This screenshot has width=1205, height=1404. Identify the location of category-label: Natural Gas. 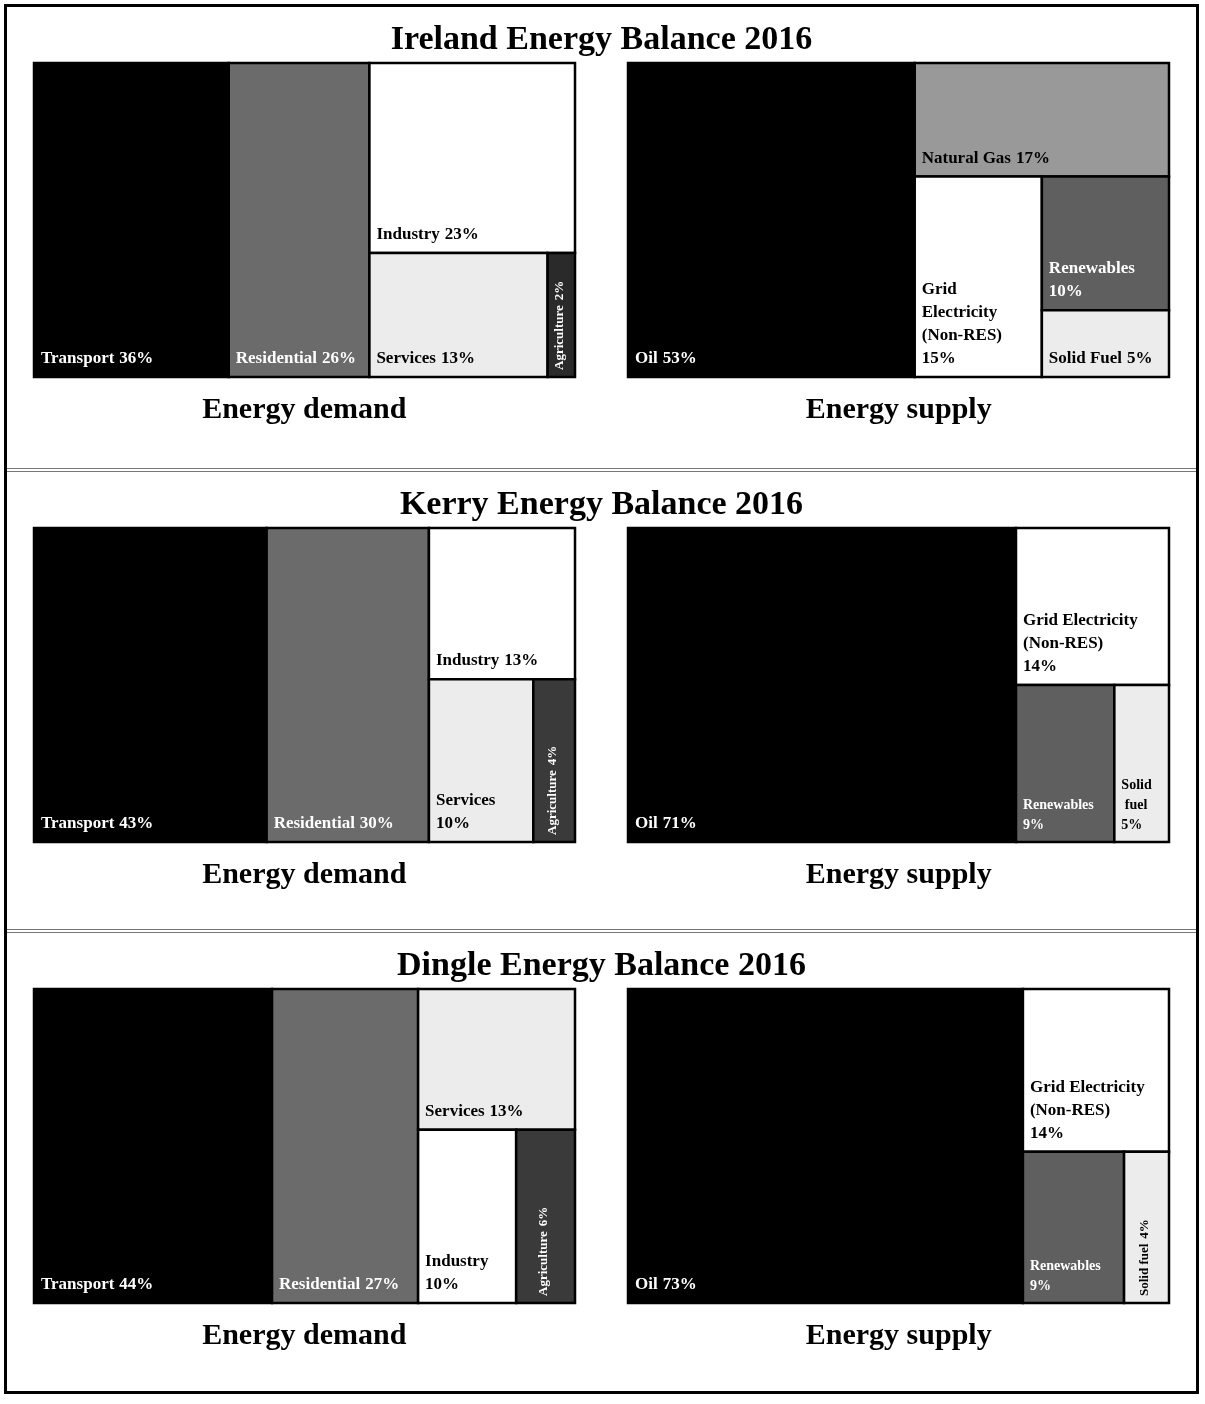
(966, 157).